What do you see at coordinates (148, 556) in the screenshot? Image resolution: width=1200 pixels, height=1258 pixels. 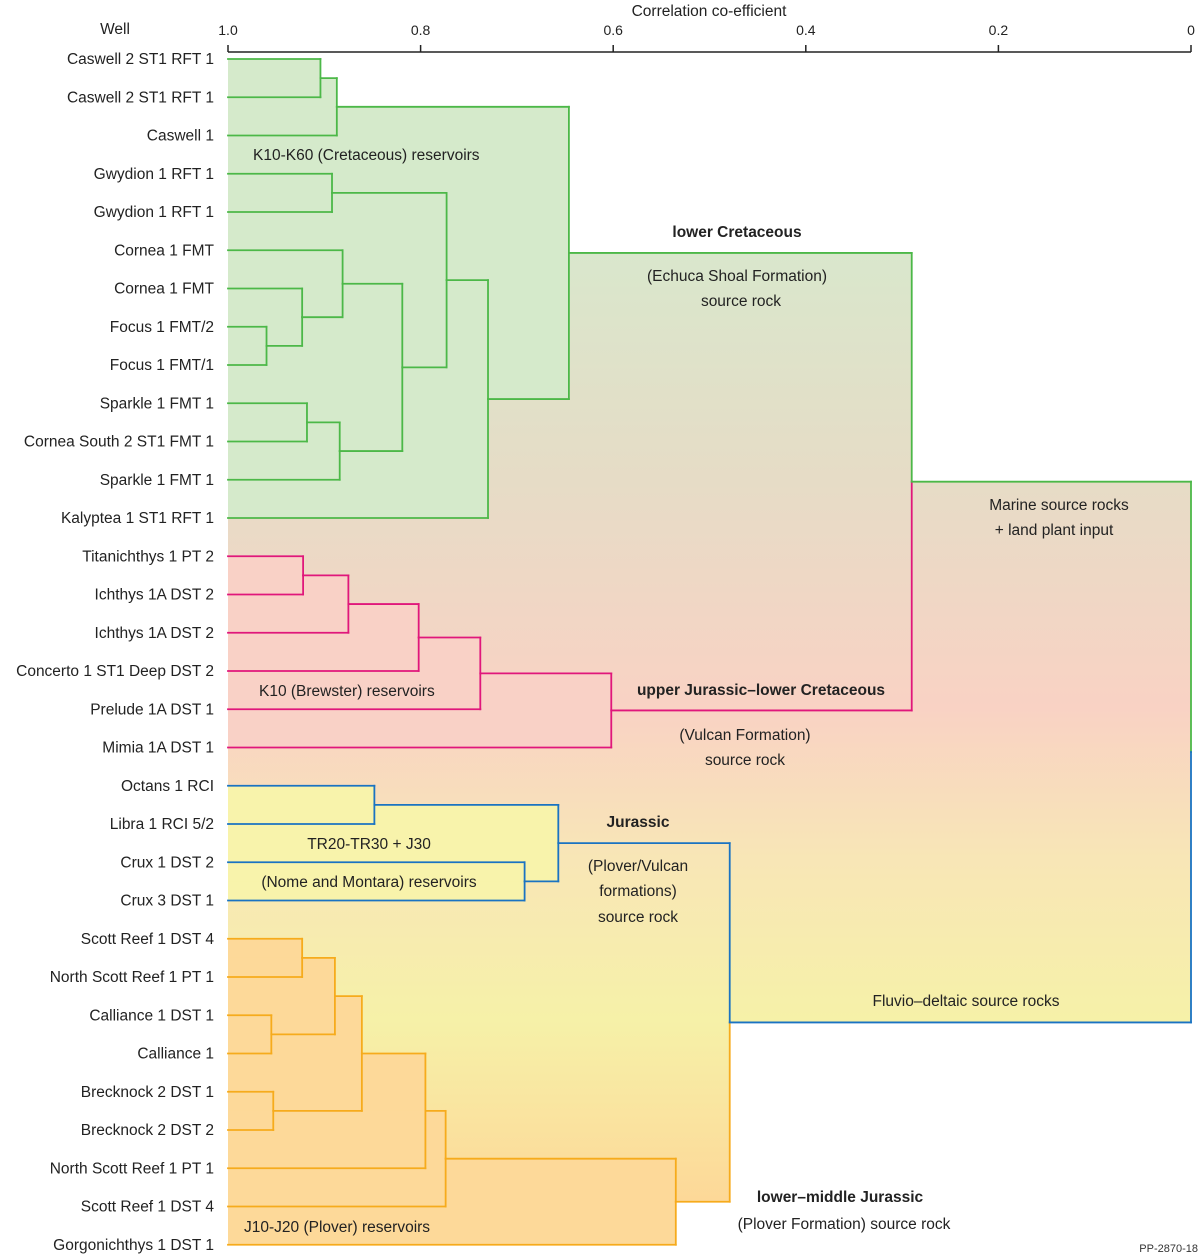 I see `well-label: Titanichthys 1 PT 2` at bounding box center [148, 556].